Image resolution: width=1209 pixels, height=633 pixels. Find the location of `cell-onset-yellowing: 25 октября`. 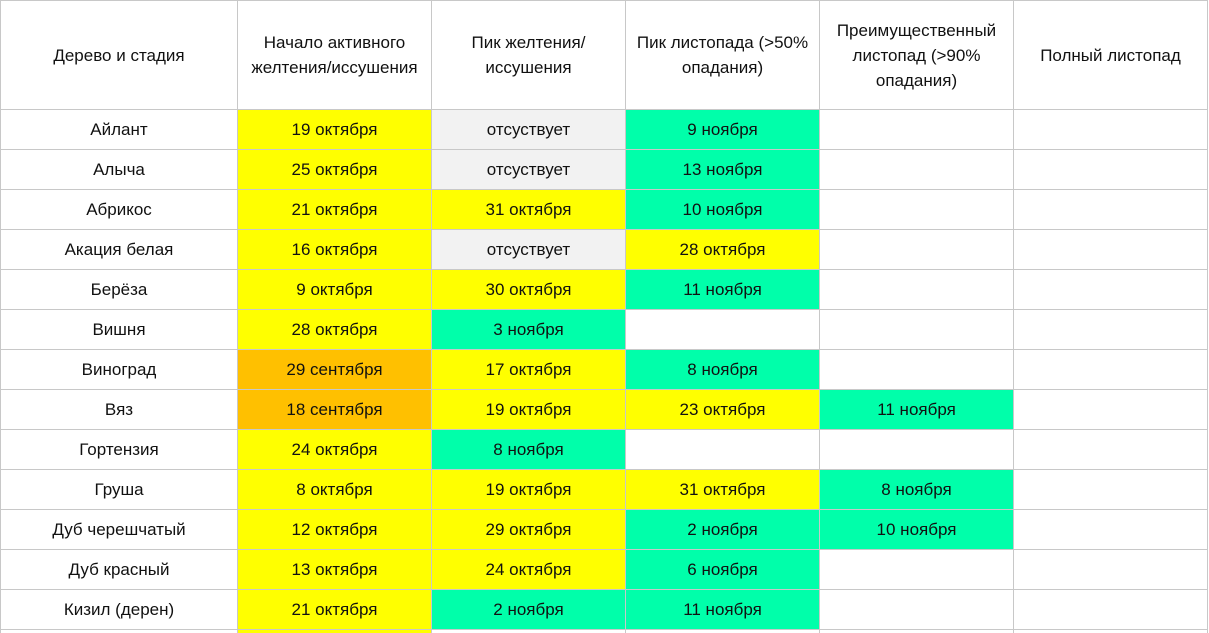

cell-onset-yellowing: 25 октября is located at coordinates (334, 169).